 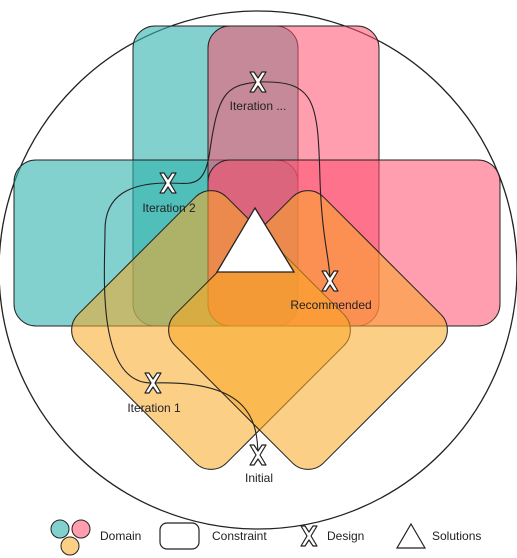 What do you see at coordinates (259, 478) in the screenshot?
I see `label-initial: Initial` at bounding box center [259, 478].